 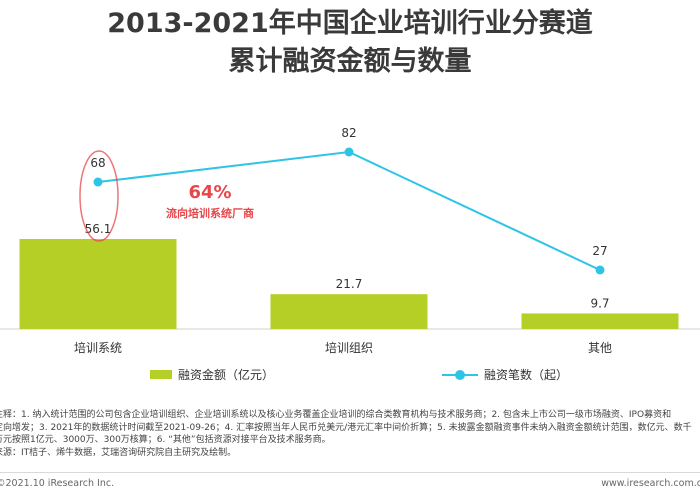 What do you see at coordinates (350, 472) in the screenshot?
I see `footer-divider` at bounding box center [350, 472].